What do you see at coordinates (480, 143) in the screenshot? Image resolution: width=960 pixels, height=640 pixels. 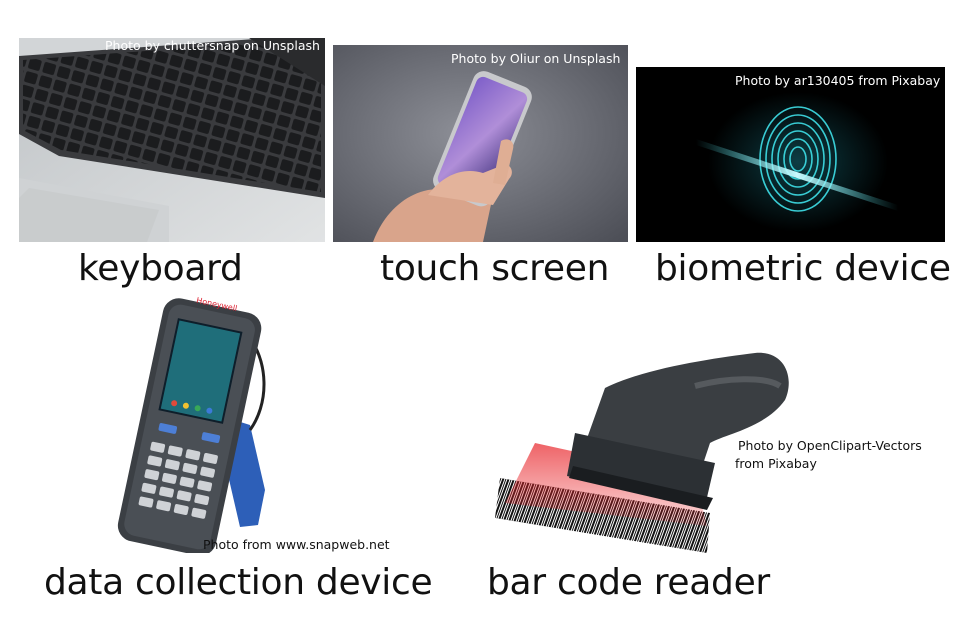 I see `touch-screen-photo` at bounding box center [480, 143].